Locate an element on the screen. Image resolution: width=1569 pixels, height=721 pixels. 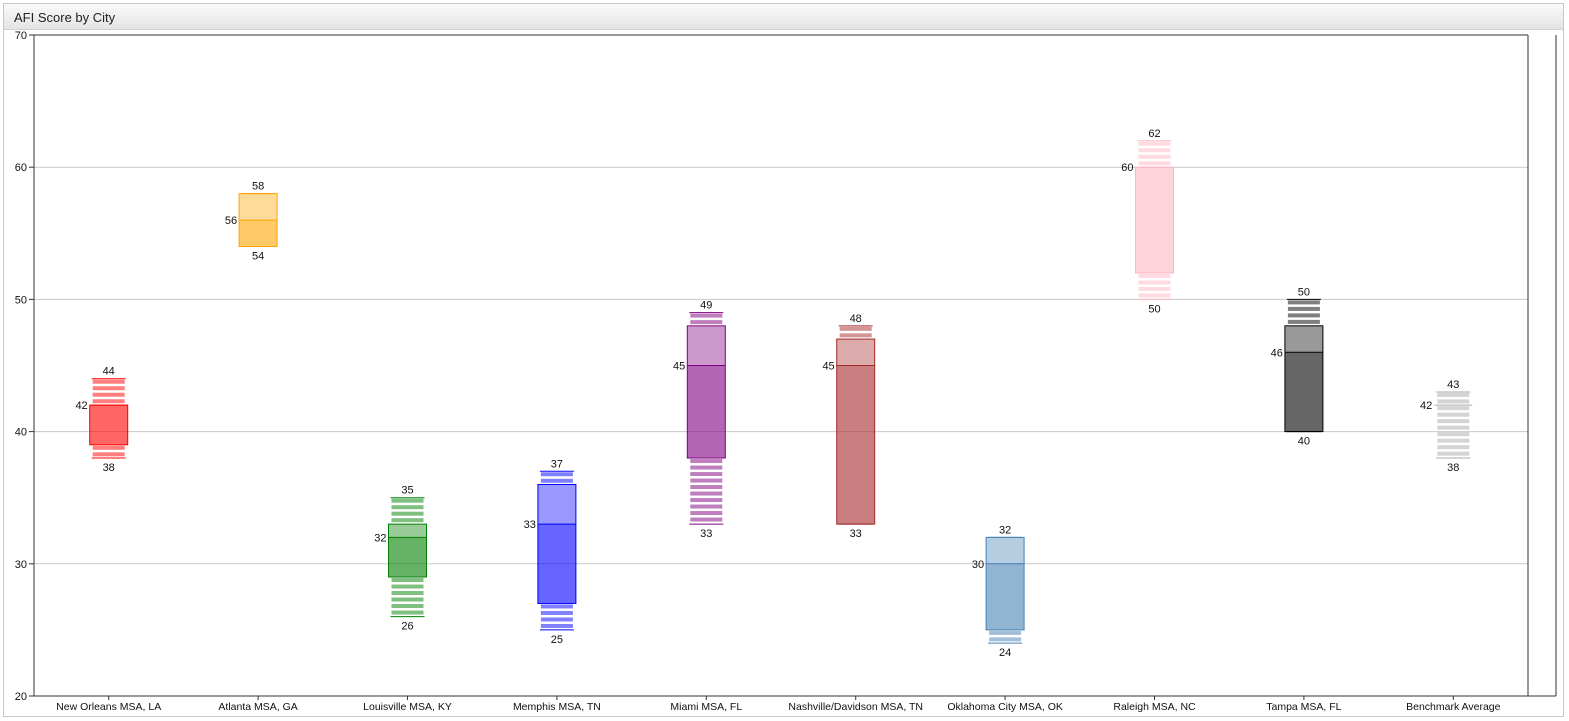
max-label: 48 is located at coordinates (856, 319).